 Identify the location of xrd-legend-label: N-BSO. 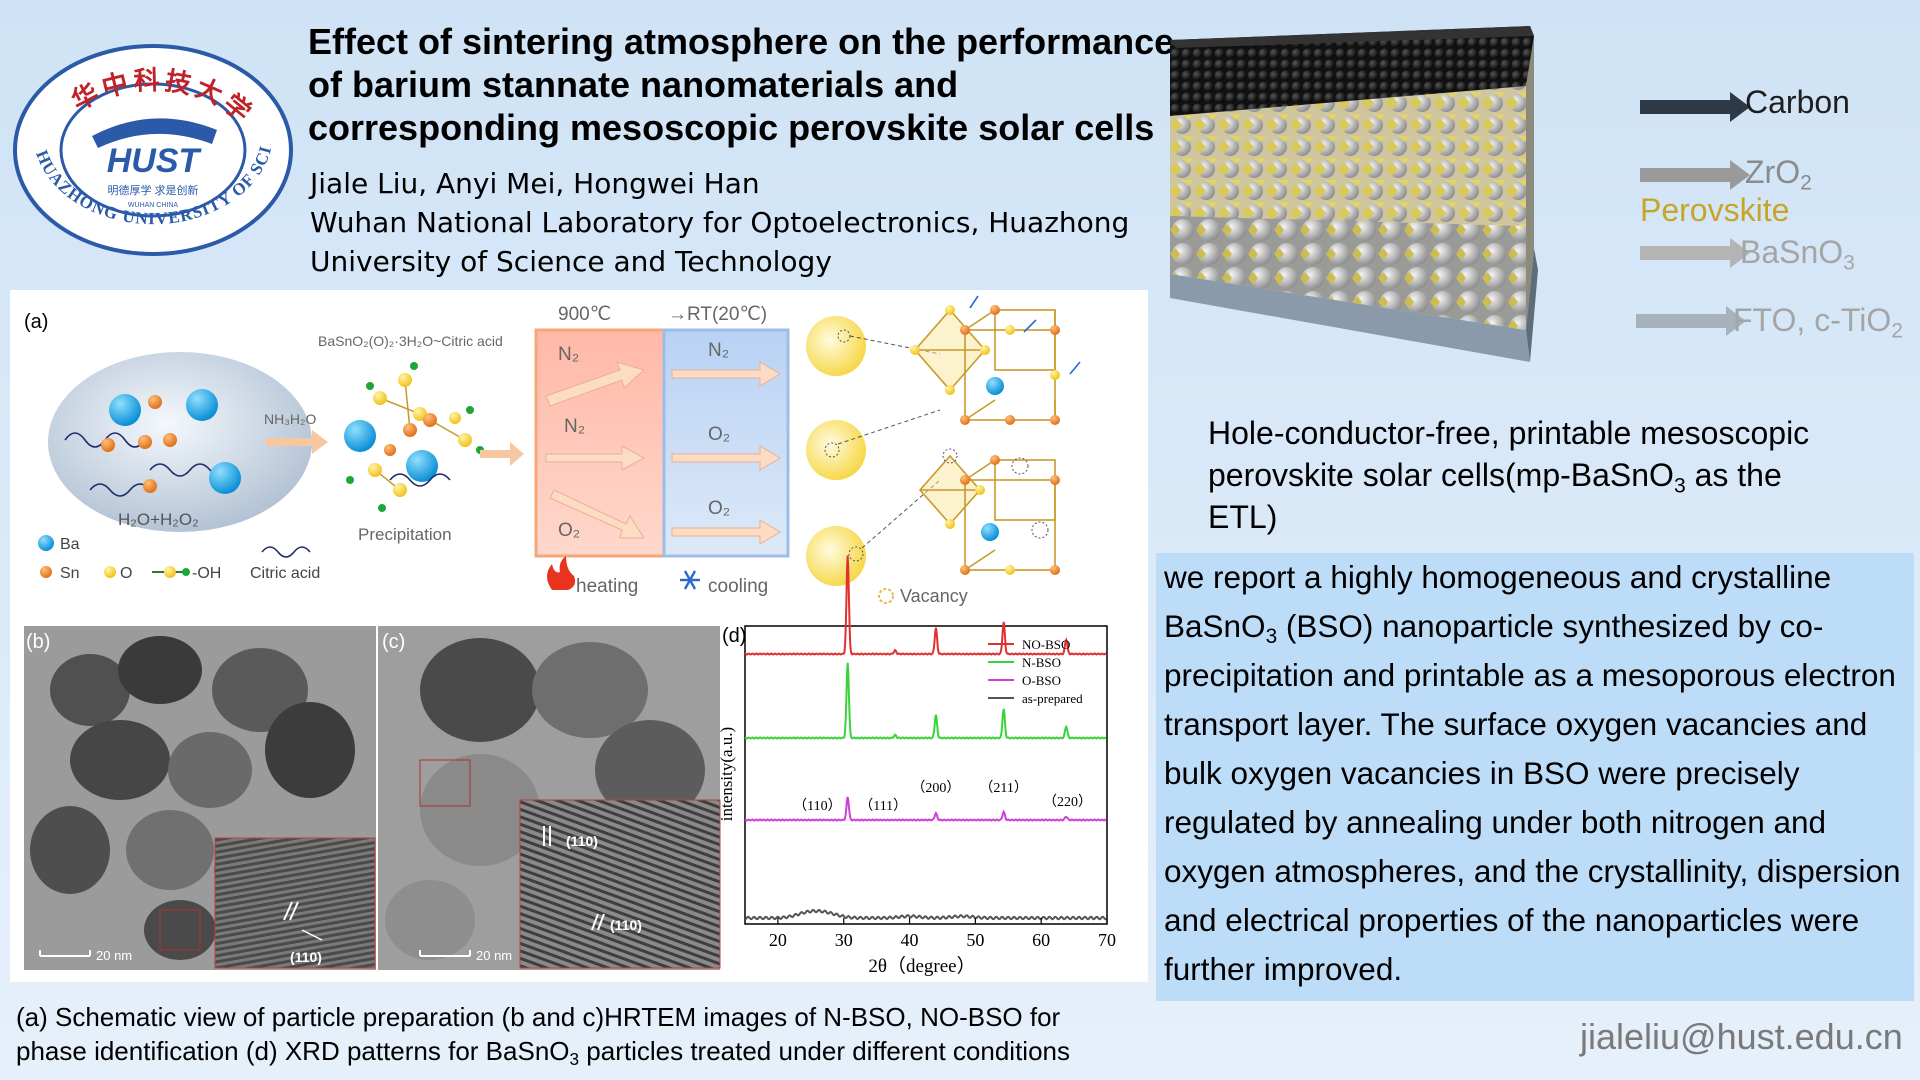
(1041, 662).